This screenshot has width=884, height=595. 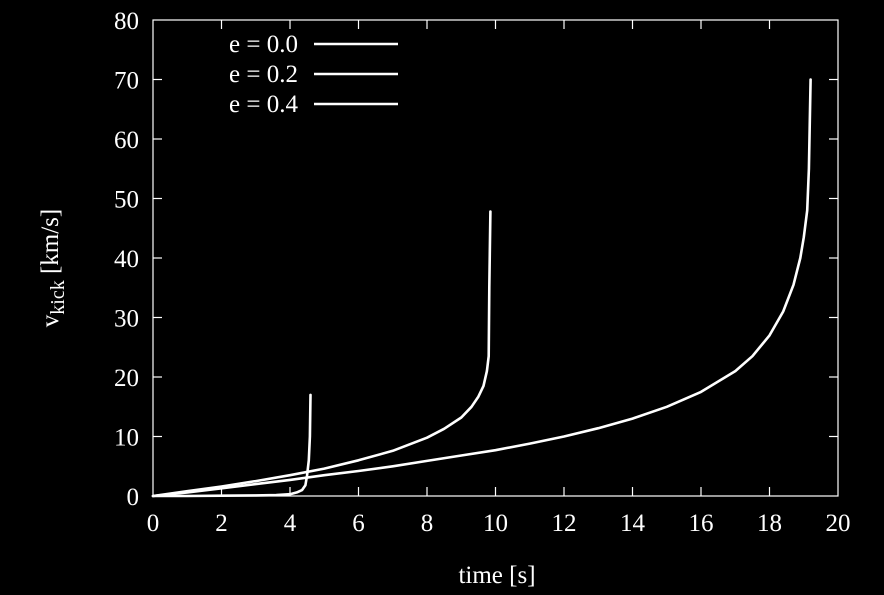 What do you see at coordinates (133, 497) in the screenshot?
I see `y-tick-label: 0` at bounding box center [133, 497].